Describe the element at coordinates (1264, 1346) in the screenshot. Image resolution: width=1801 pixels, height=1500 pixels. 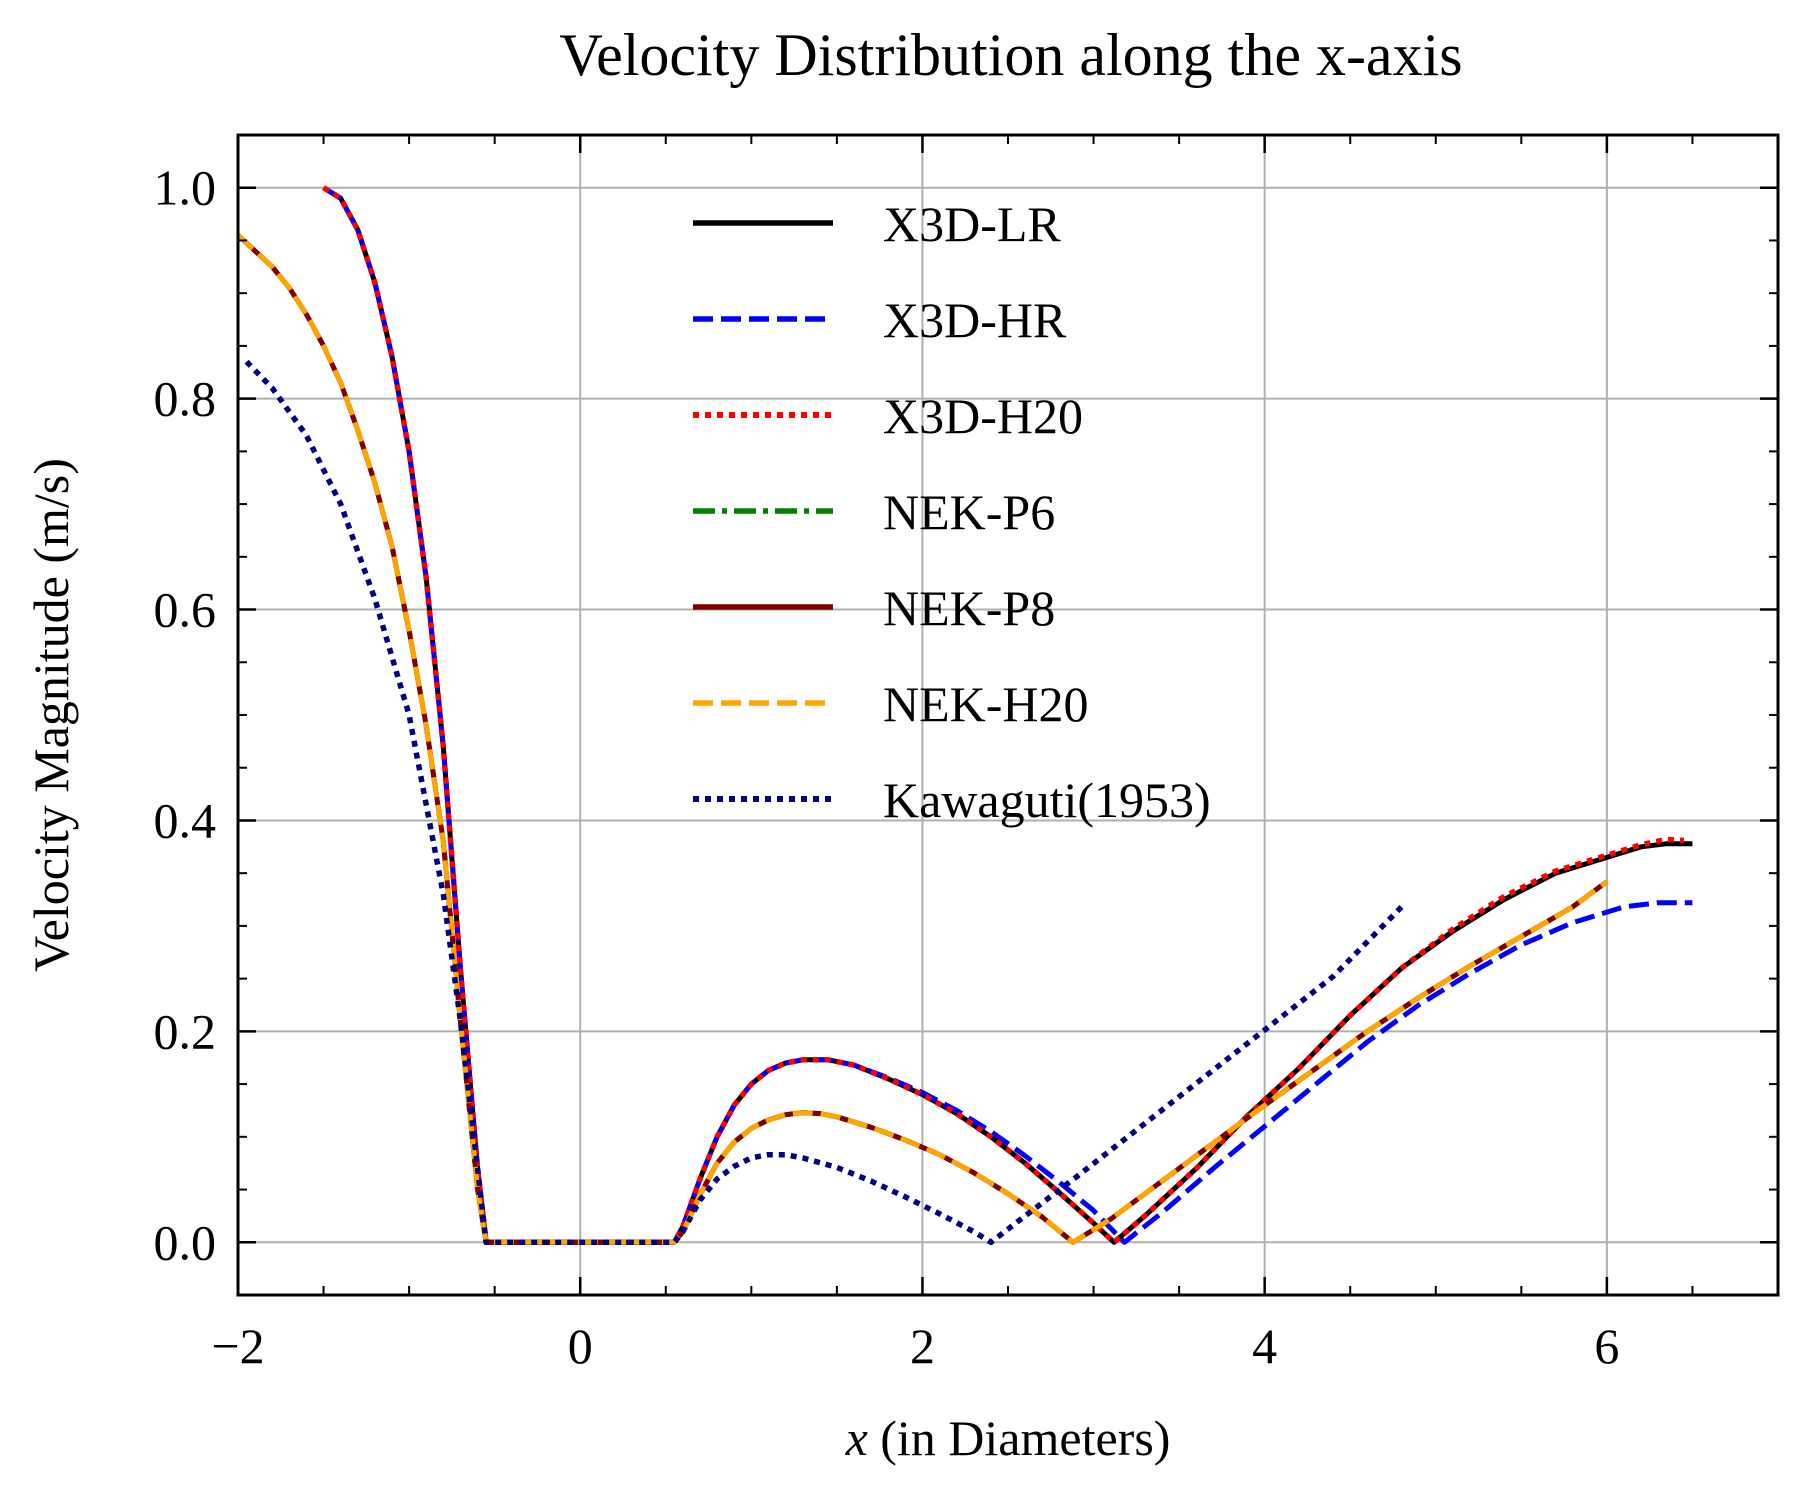
I see `x-tick-label: 4` at that location.